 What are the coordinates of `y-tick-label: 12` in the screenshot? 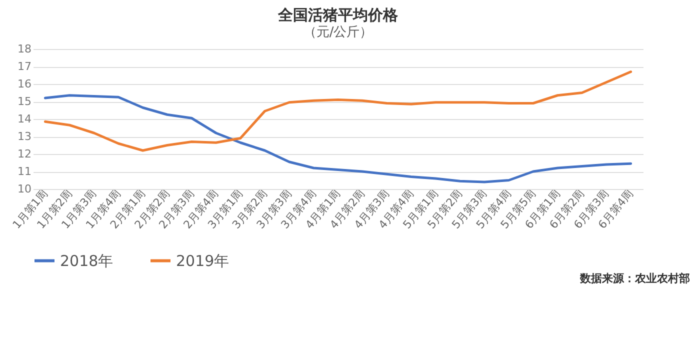 It's located at (25, 154).